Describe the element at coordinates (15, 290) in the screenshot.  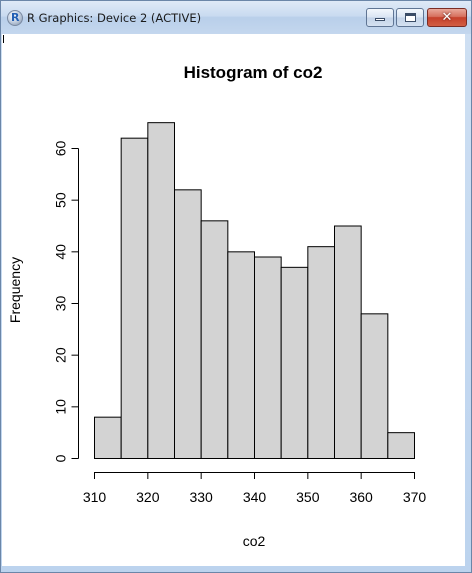
I see `y-axis-label: Frequency` at that location.